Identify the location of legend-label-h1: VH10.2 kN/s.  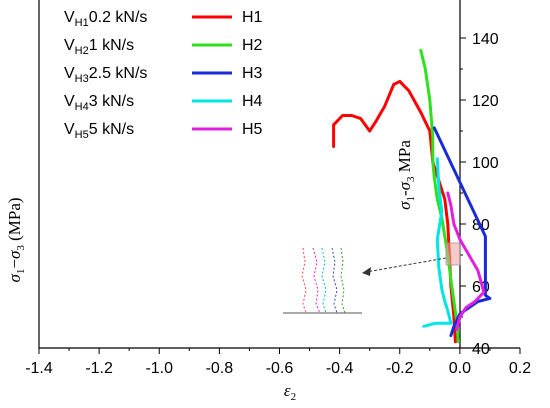
(105, 19).